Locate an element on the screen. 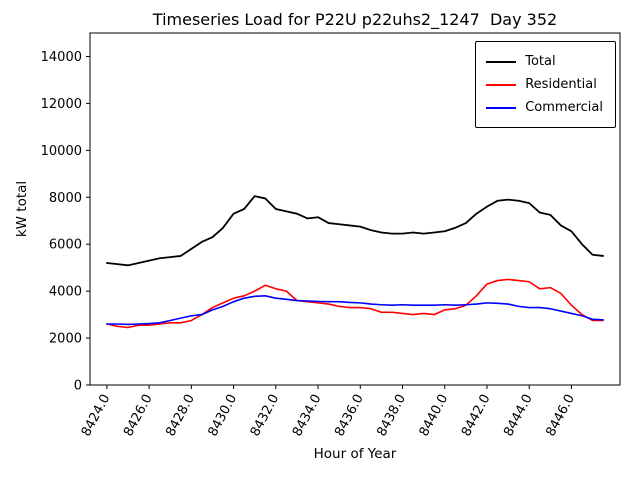  legend-item: Commercial is located at coordinates (544, 107).